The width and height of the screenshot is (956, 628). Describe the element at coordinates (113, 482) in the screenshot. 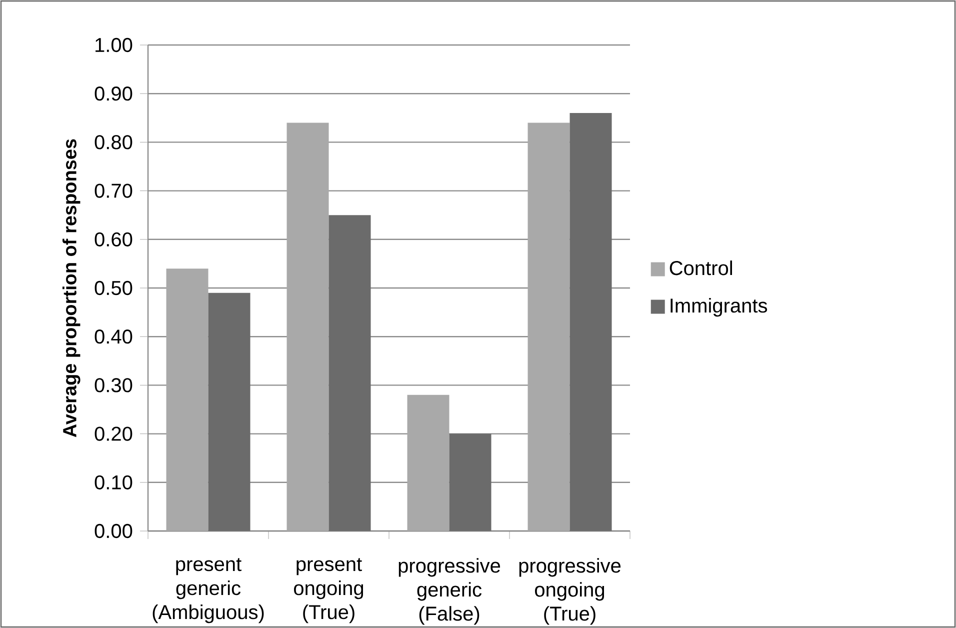

I see `y-tick-label: 0.10` at that location.